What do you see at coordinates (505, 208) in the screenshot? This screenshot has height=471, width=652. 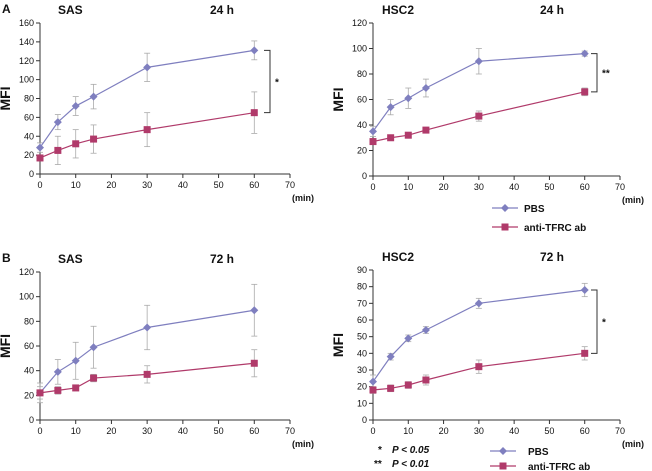 I see `legend-top-pbs-marker` at bounding box center [505, 208].